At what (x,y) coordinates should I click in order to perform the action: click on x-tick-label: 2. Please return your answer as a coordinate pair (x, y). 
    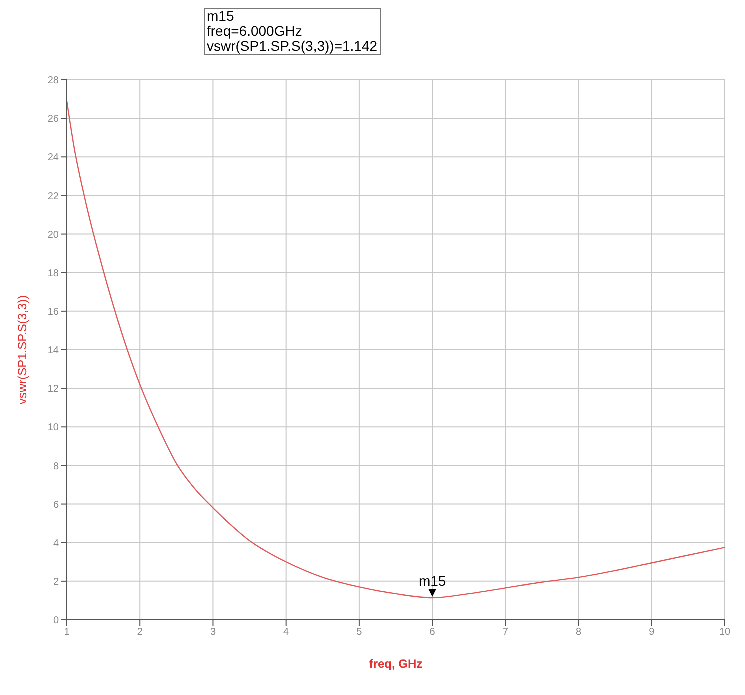
    Looking at the image, I should click on (140, 632).